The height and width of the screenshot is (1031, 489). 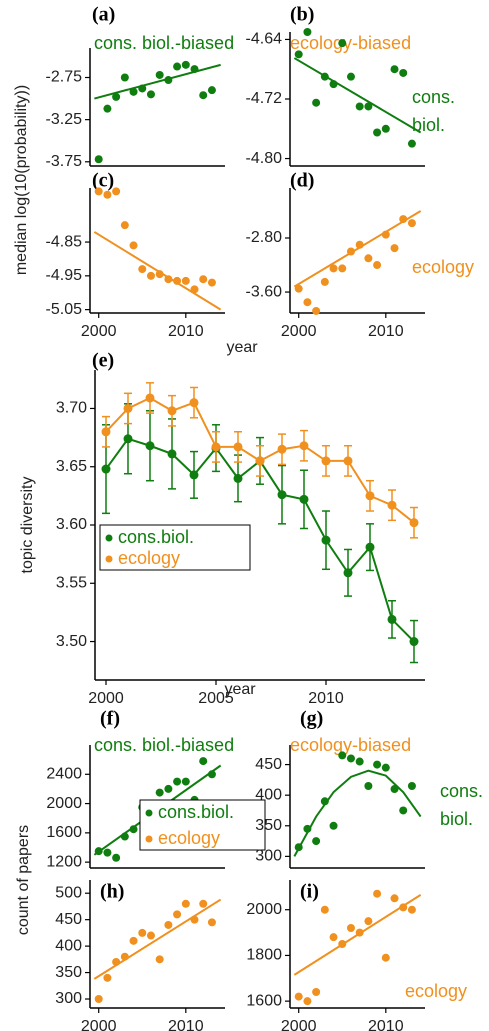 What do you see at coordinates (64, 803) in the screenshot?
I see `y-tick-label: 2000` at bounding box center [64, 803].